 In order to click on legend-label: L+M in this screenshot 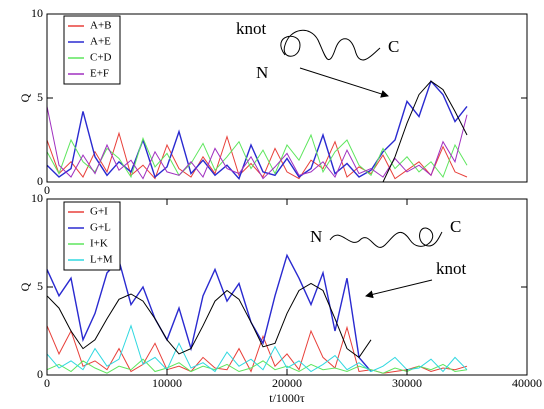, I will do `click(101, 260)`.